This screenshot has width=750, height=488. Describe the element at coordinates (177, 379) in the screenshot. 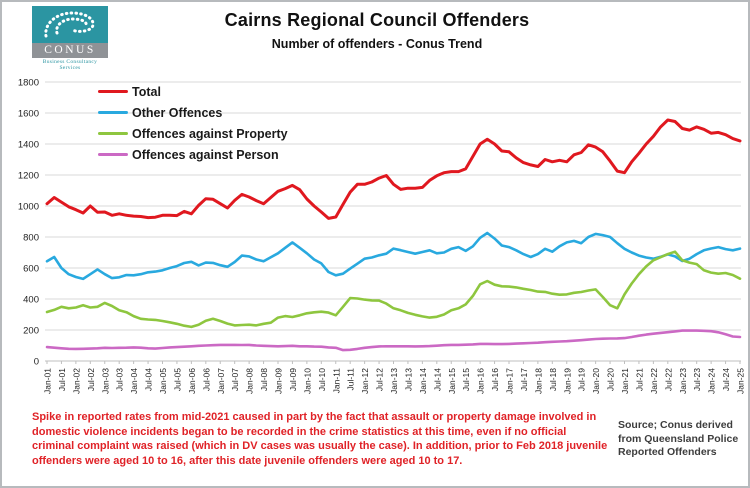

I see `x-tick-label: Jul-05` at that location.